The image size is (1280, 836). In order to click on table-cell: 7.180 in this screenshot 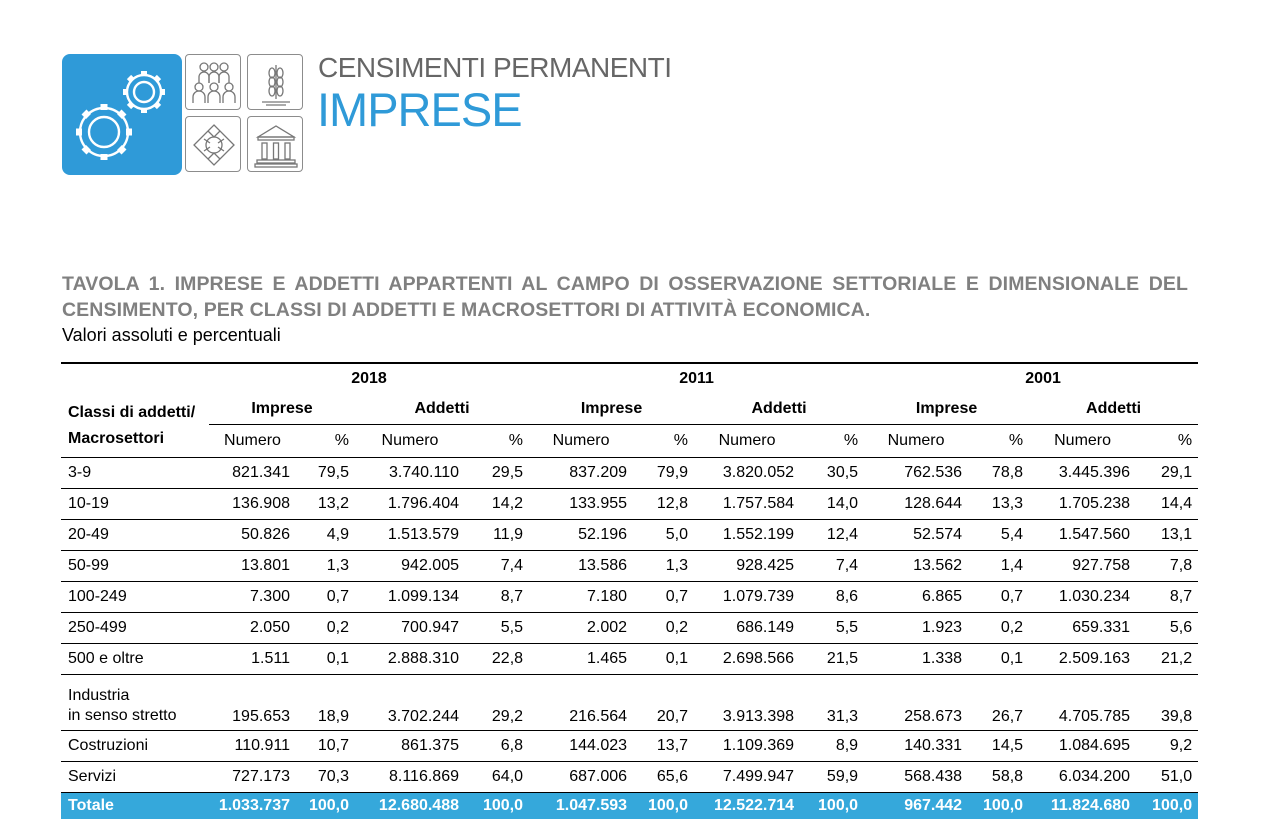, I will do `click(581, 597)`.